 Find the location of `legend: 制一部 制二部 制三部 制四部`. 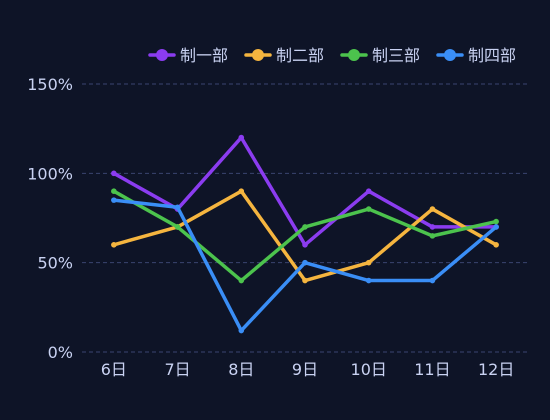

legend: 制一部 制二部 制三部 制四部 is located at coordinates (332, 55).